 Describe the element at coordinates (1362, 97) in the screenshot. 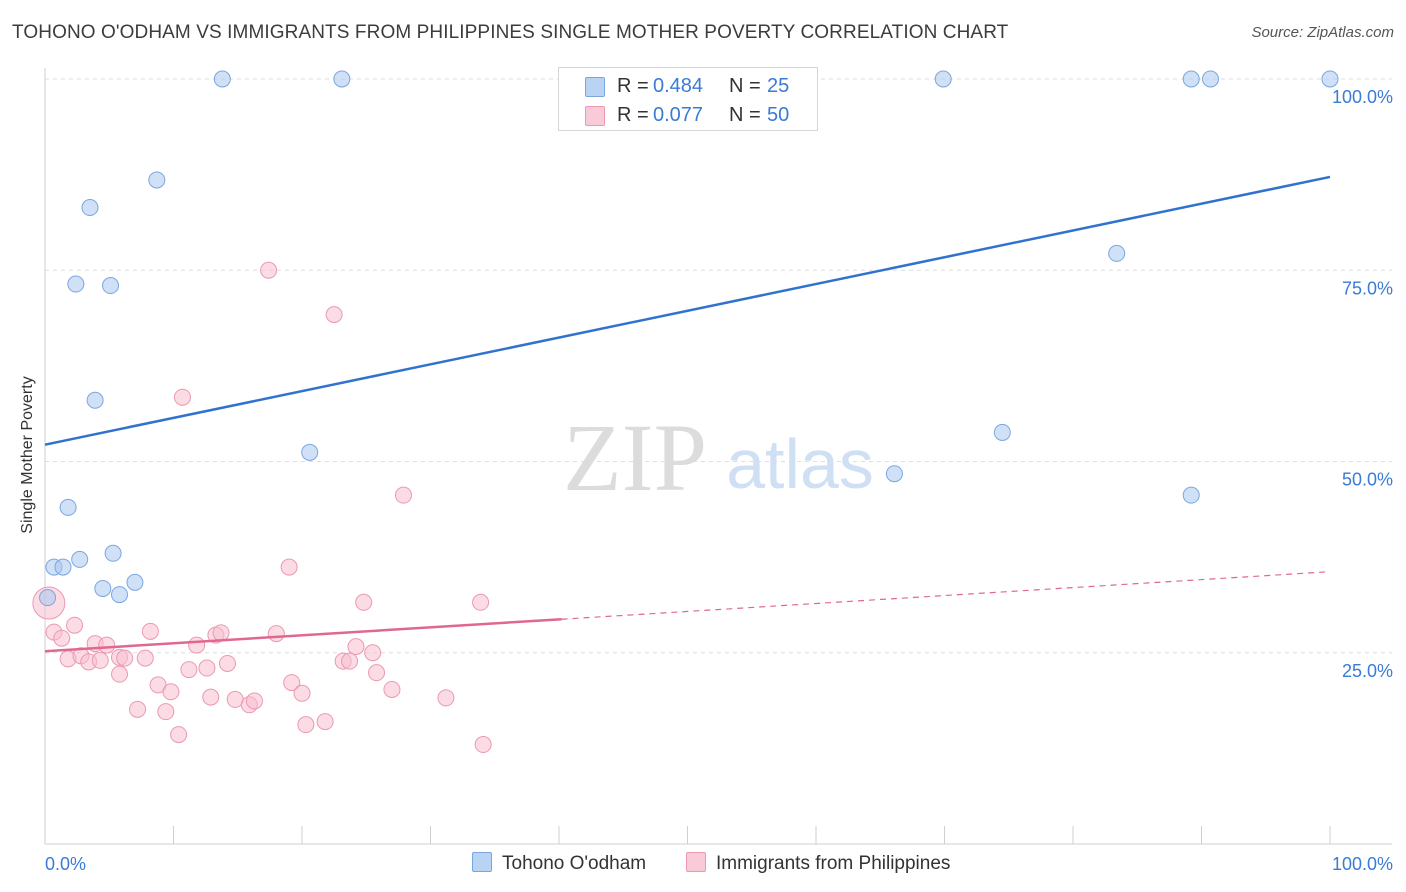

I see `y-tick-label: 100.0%` at that location.